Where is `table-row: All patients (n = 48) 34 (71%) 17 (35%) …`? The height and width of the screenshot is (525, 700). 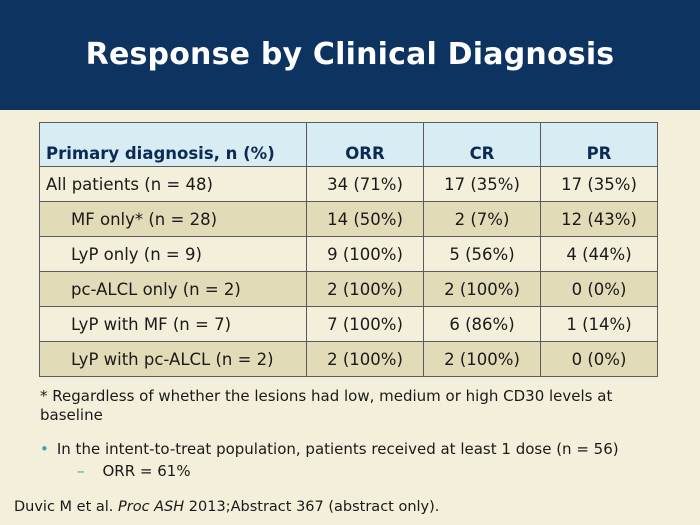
table-row: All patients (n = 48) 34 (71%) 17 (35%) … is located at coordinates (348, 184).